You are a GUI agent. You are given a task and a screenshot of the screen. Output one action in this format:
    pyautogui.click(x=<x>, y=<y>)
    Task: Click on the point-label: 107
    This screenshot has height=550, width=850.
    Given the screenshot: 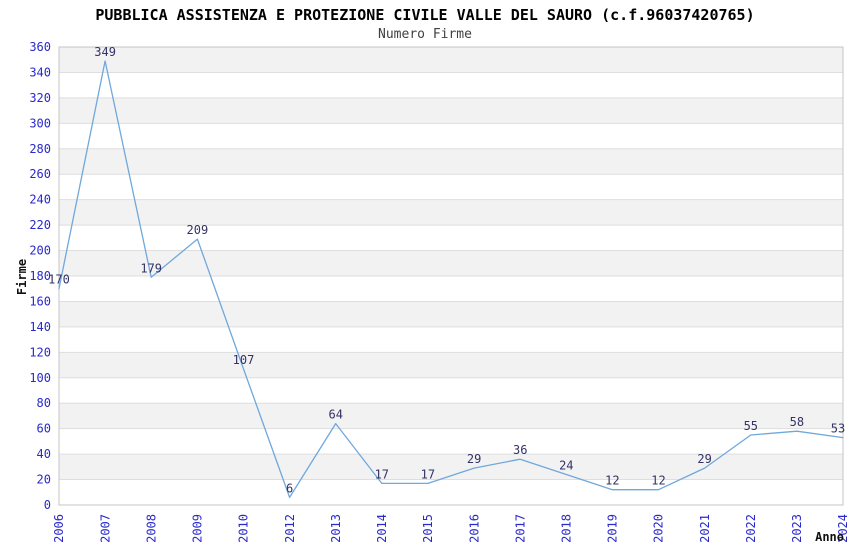 What is the action you would take?
    pyautogui.click(x=244, y=360)
    